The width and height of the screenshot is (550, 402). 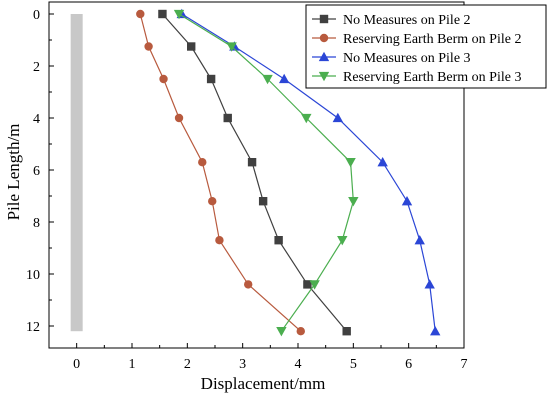 What do you see at coordinates (187, 364) in the screenshot?
I see `x-tick-label: 2` at bounding box center [187, 364].